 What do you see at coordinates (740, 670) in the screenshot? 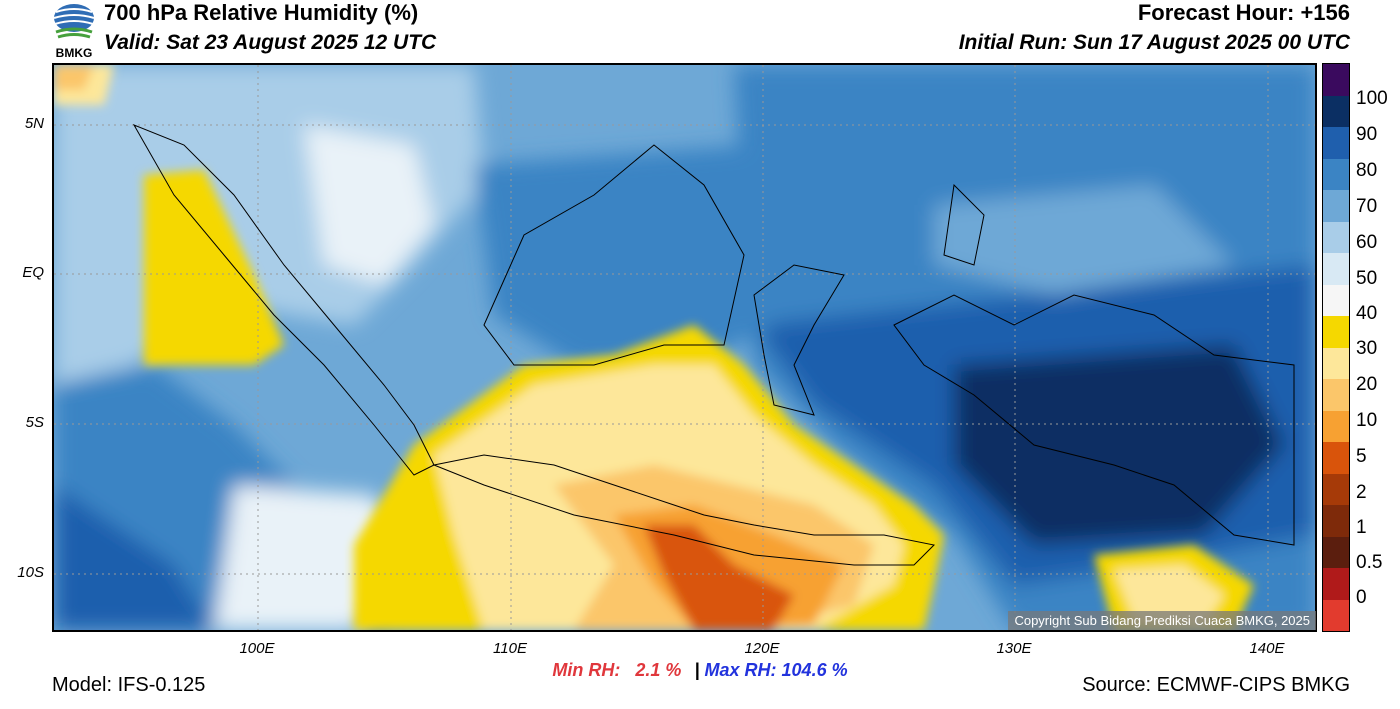
I see `max-rh-label: Max RH:` at bounding box center [740, 670].